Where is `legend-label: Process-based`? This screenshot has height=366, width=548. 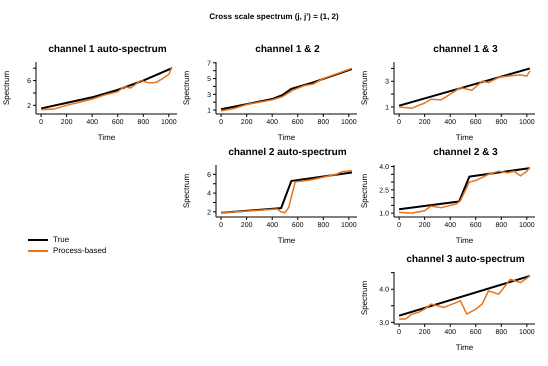 legend-label: Process-based is located at coordinates (79, 250).